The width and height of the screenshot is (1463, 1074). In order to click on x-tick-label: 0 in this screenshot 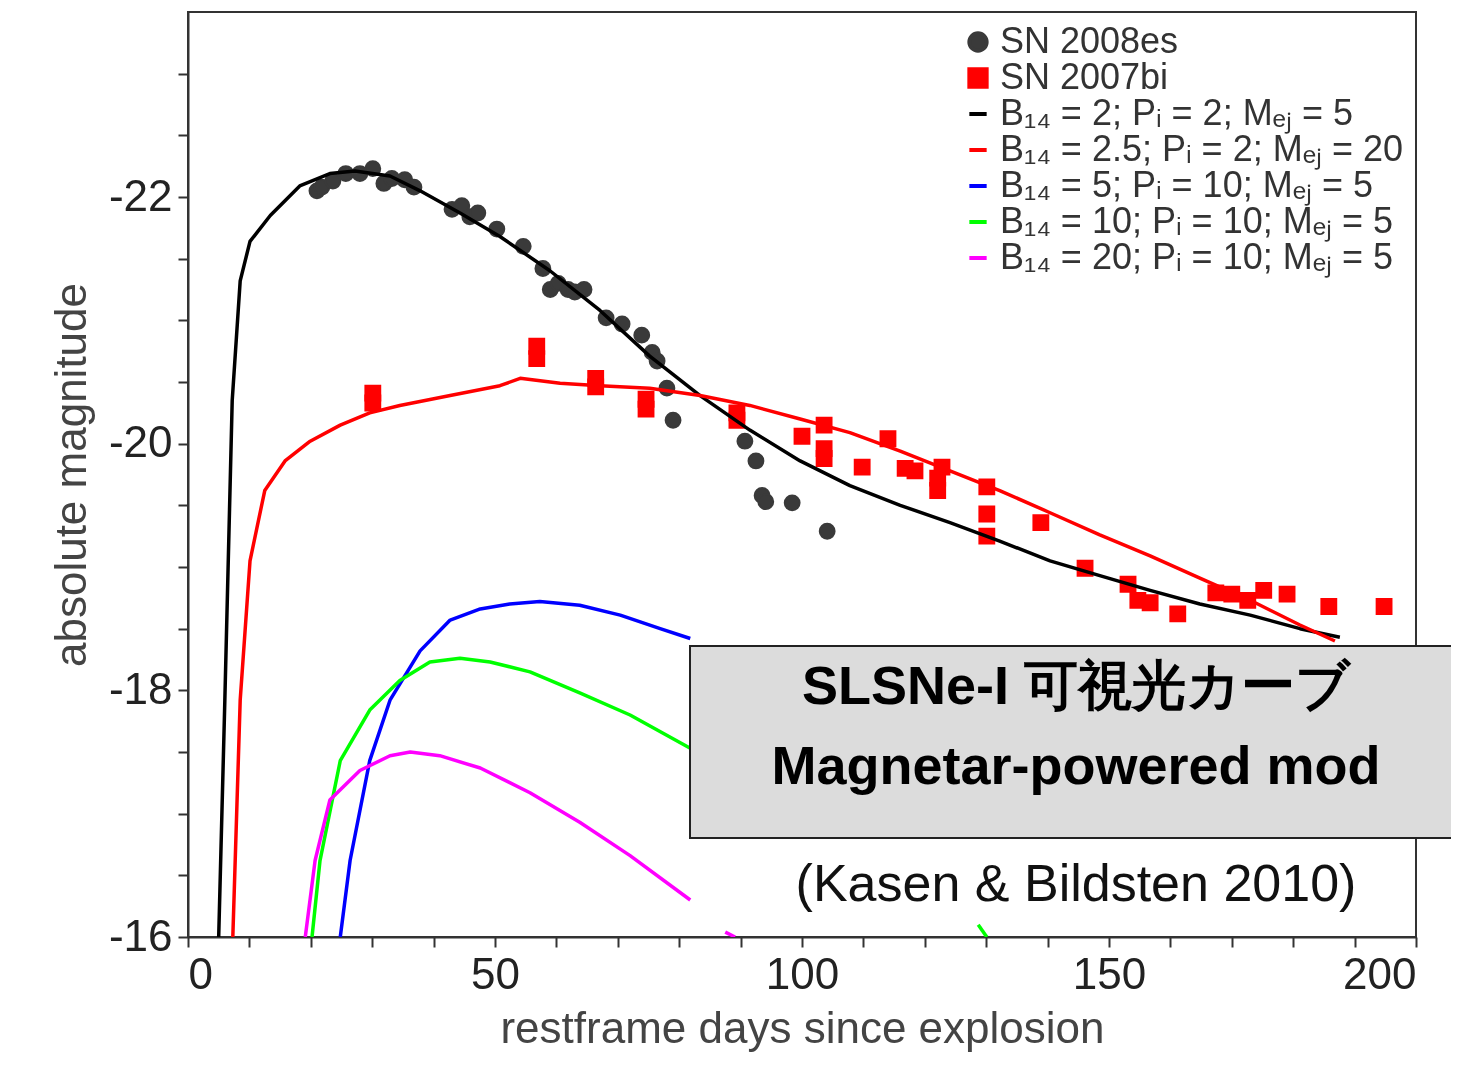, I will do `click(200, 973)`.